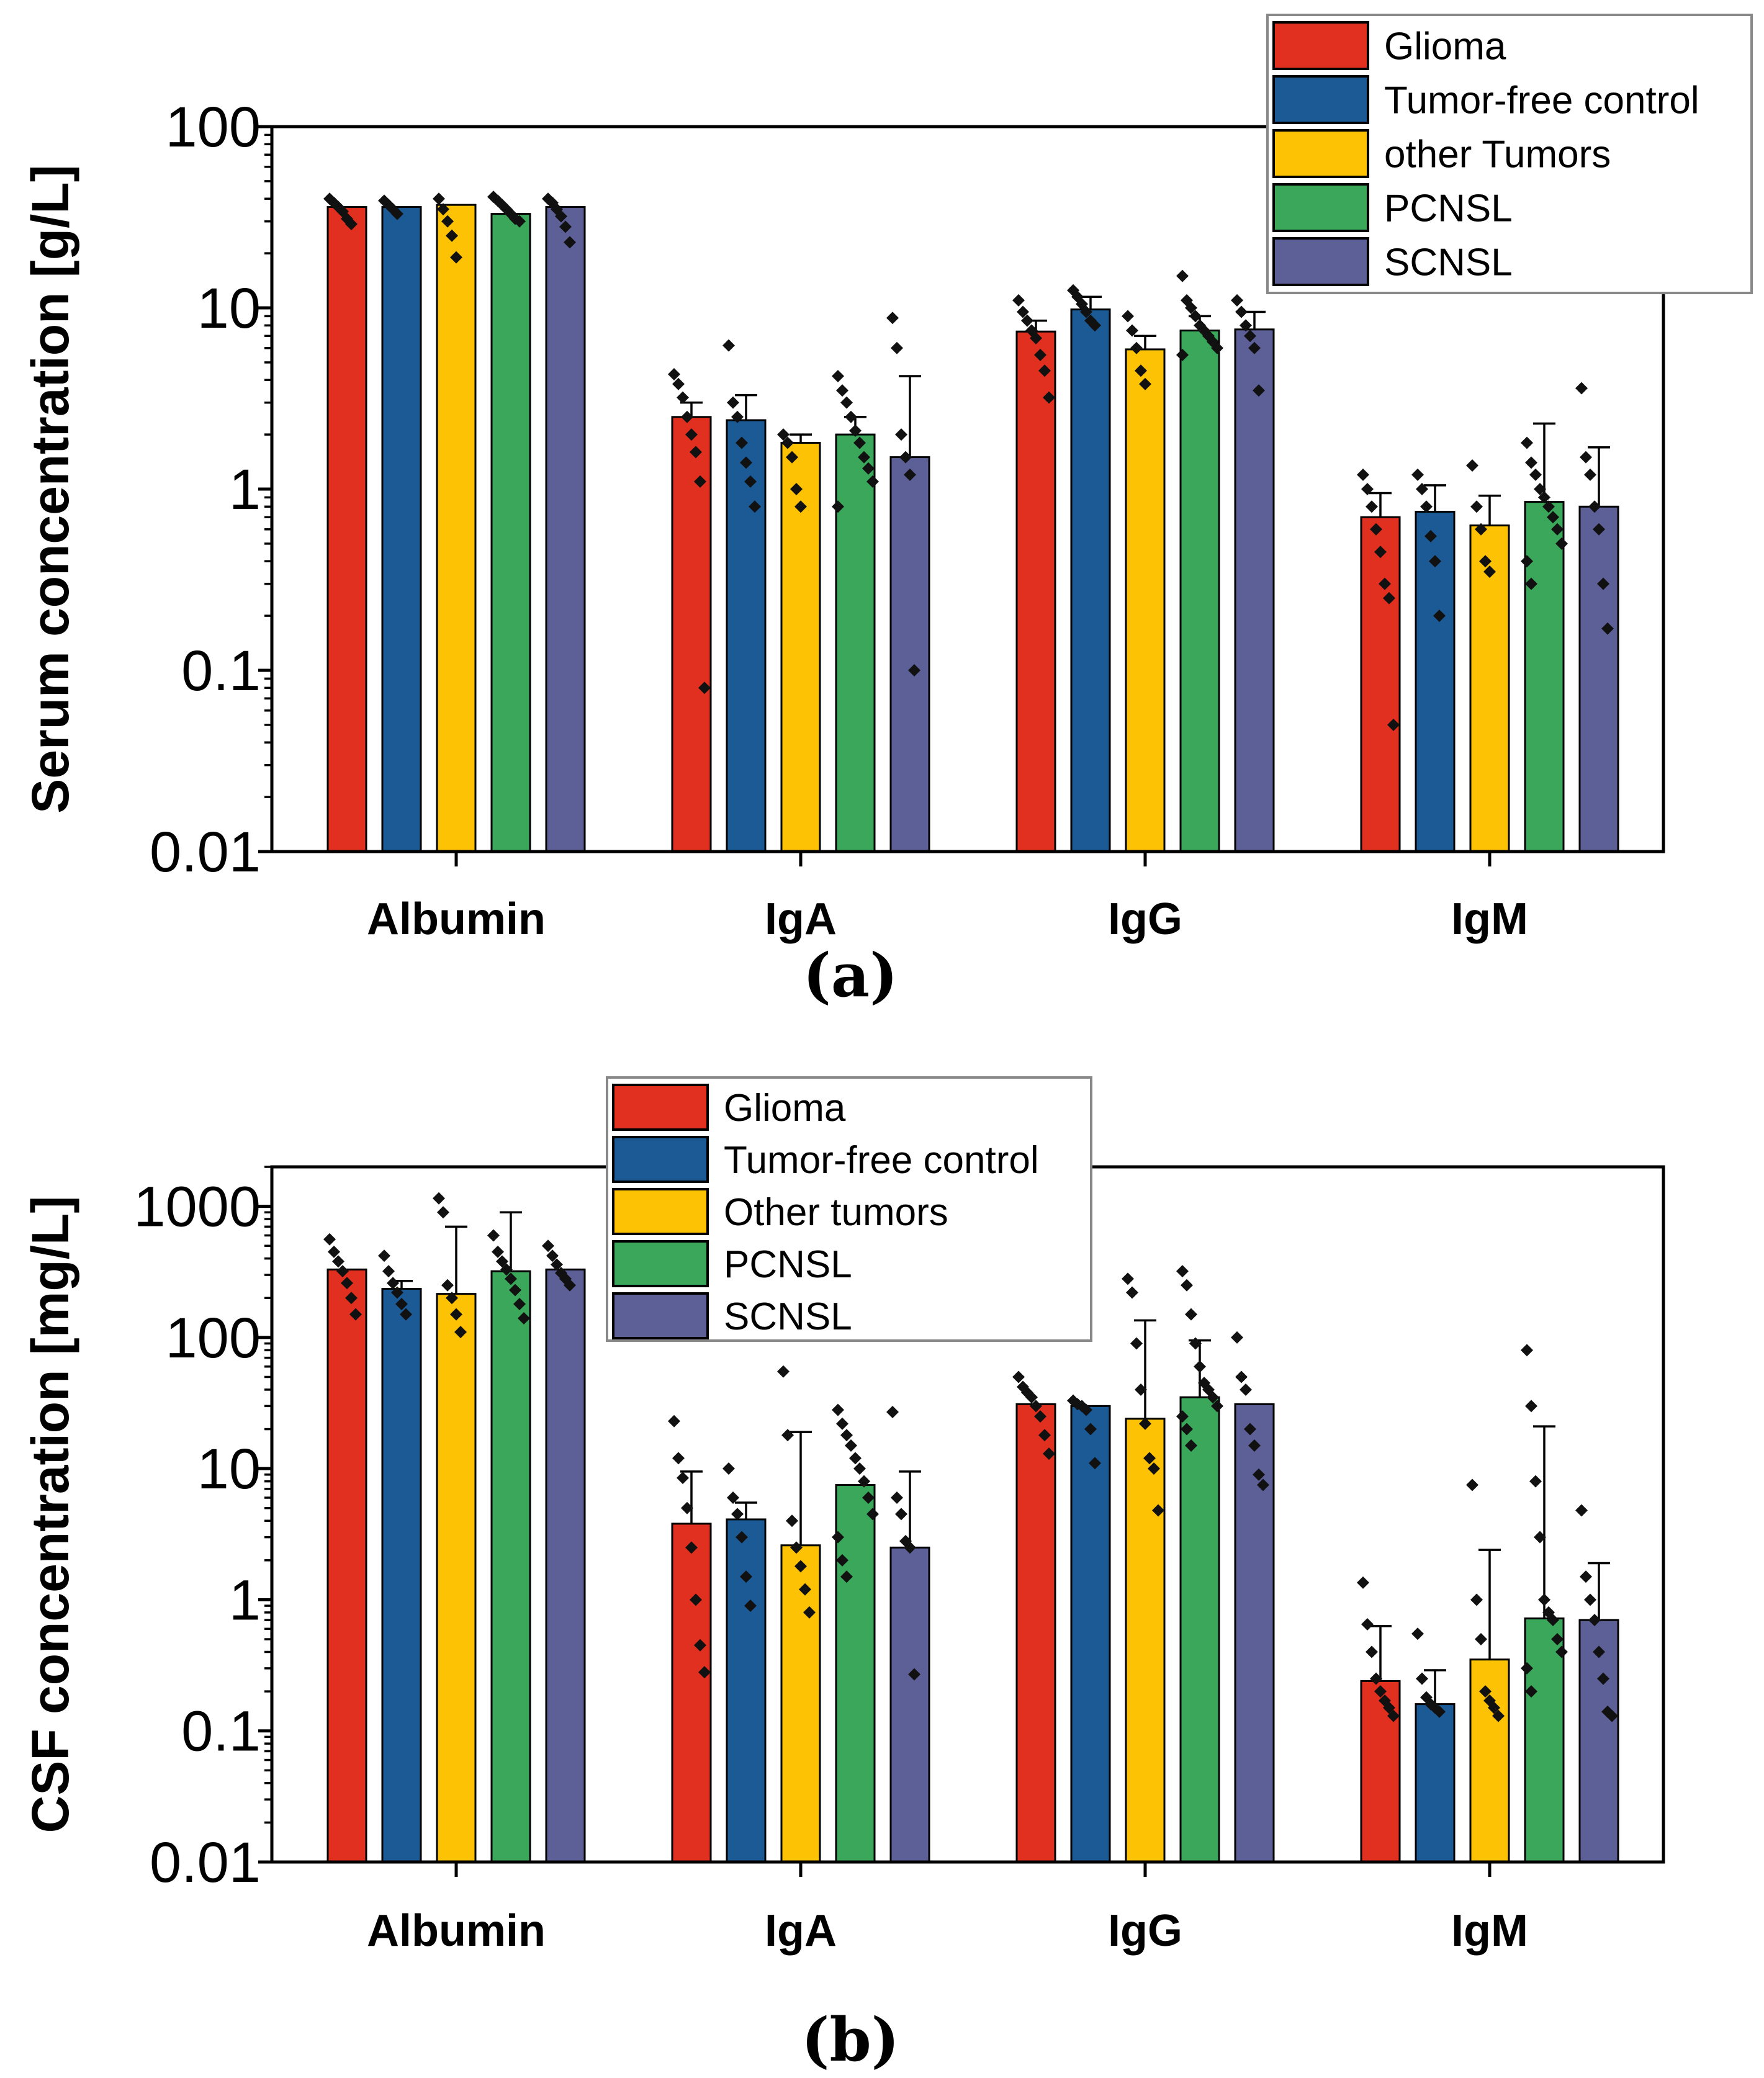  Describe the element at coordinates (245, 490) in the screenshot. I see `y-tick-label: 1` at that location.